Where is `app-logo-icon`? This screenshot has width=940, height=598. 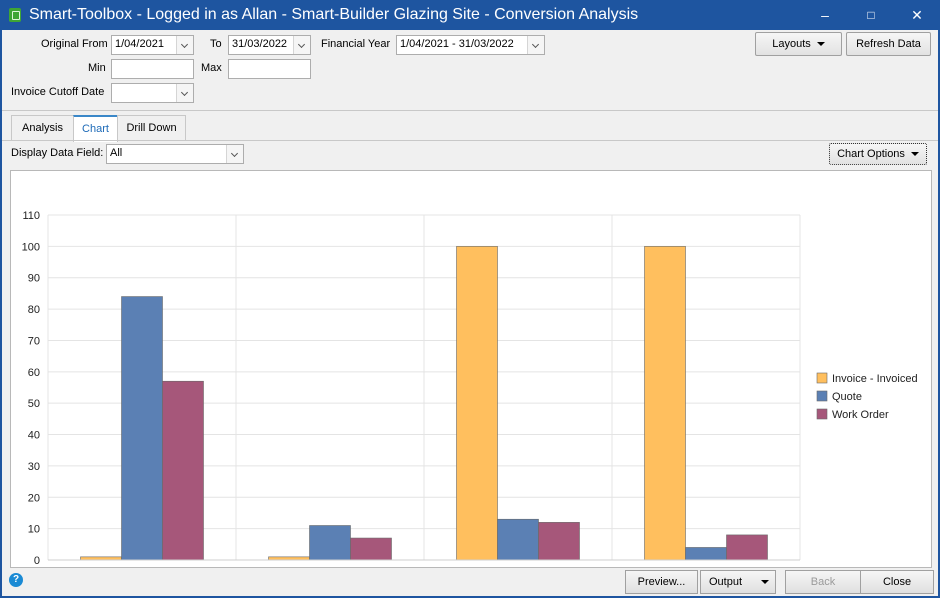 app-logo-icon is located at coordinates (15, 15).